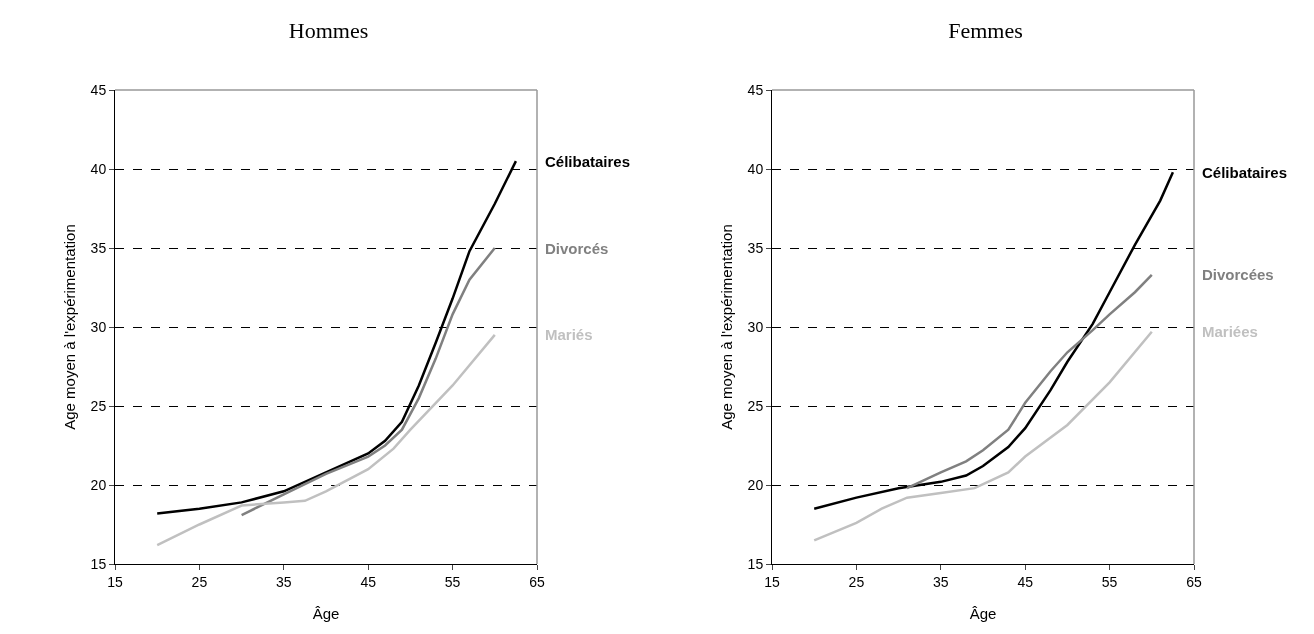 Image resolution: width=1314 pixels, height=634 pixels. I want to click on text: Mariées, so click(1230, 331).